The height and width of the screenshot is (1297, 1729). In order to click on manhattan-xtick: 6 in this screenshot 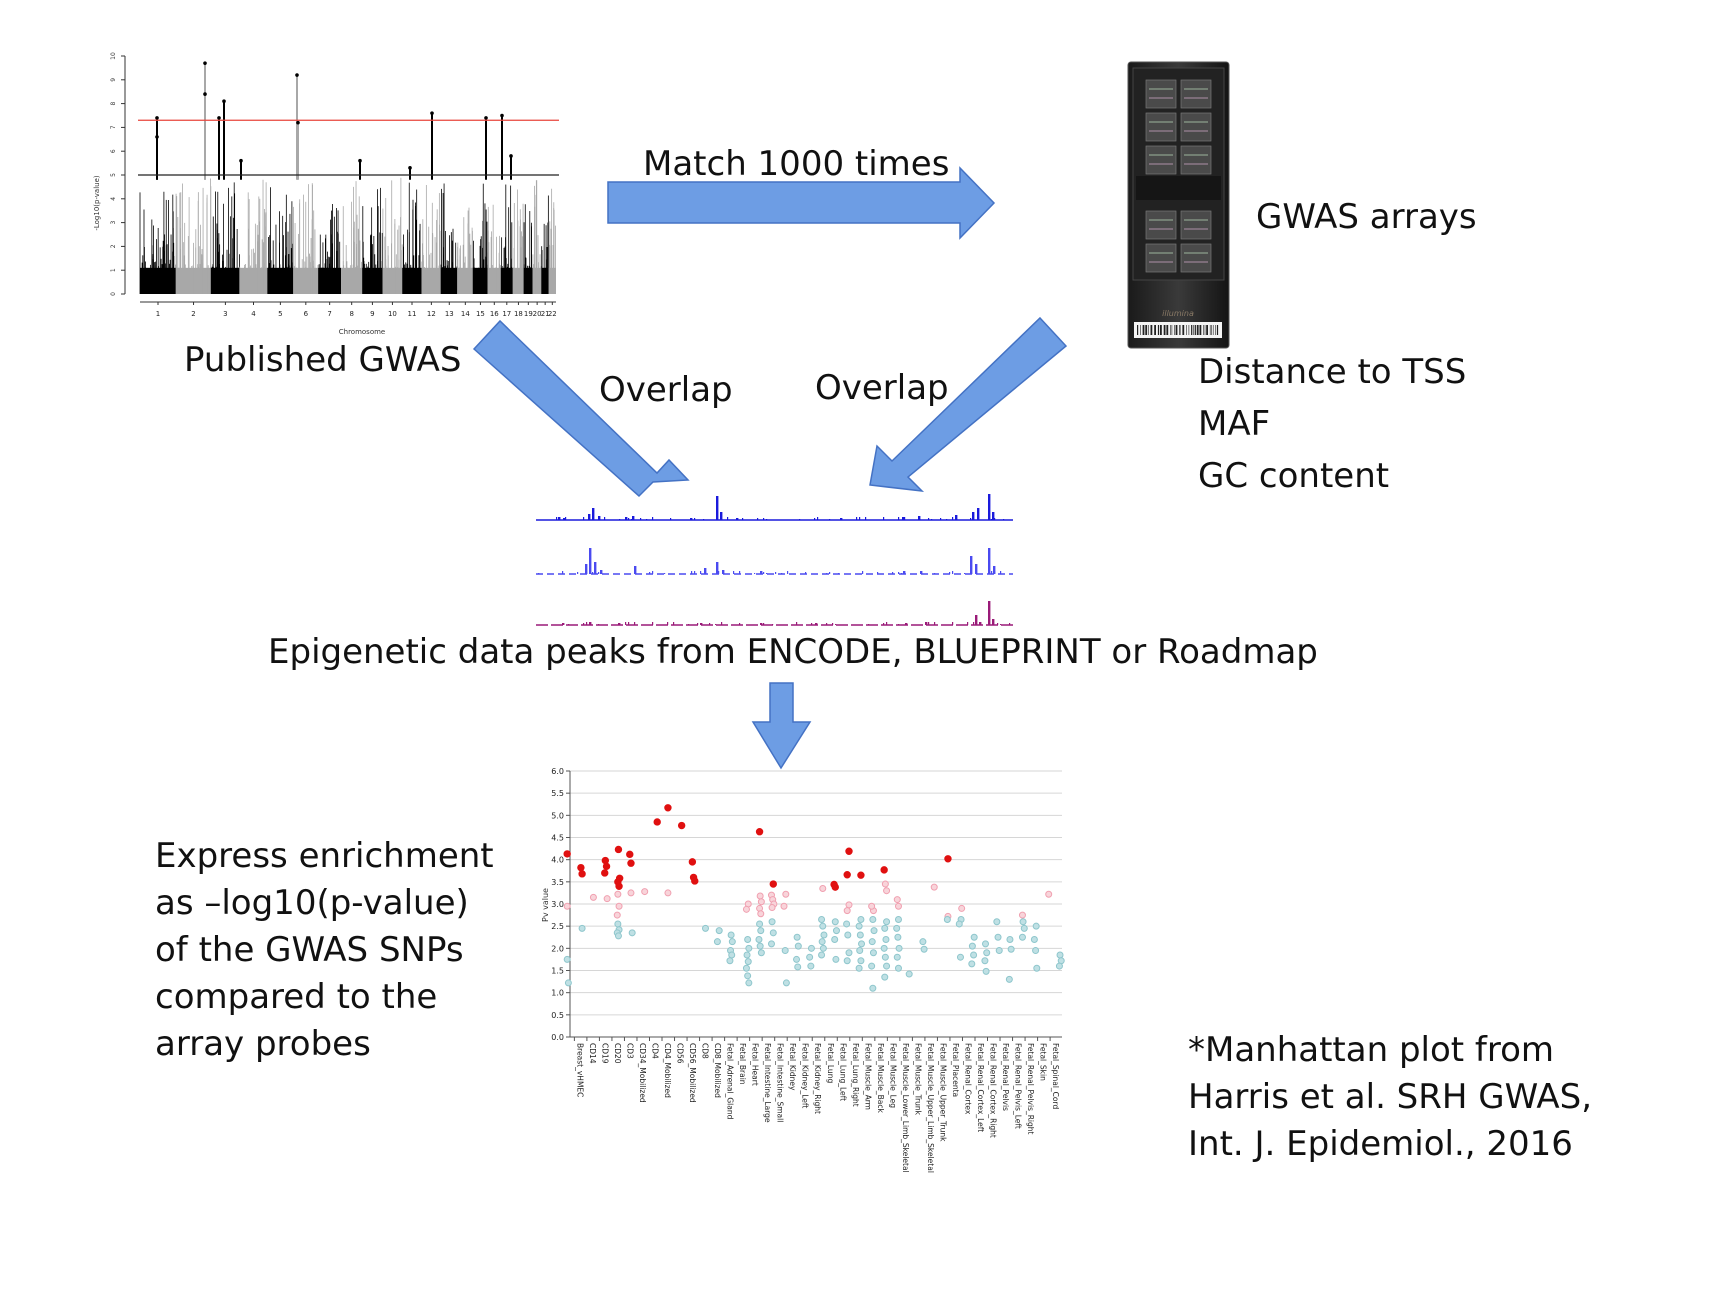, I will do `click(306, 314)`.